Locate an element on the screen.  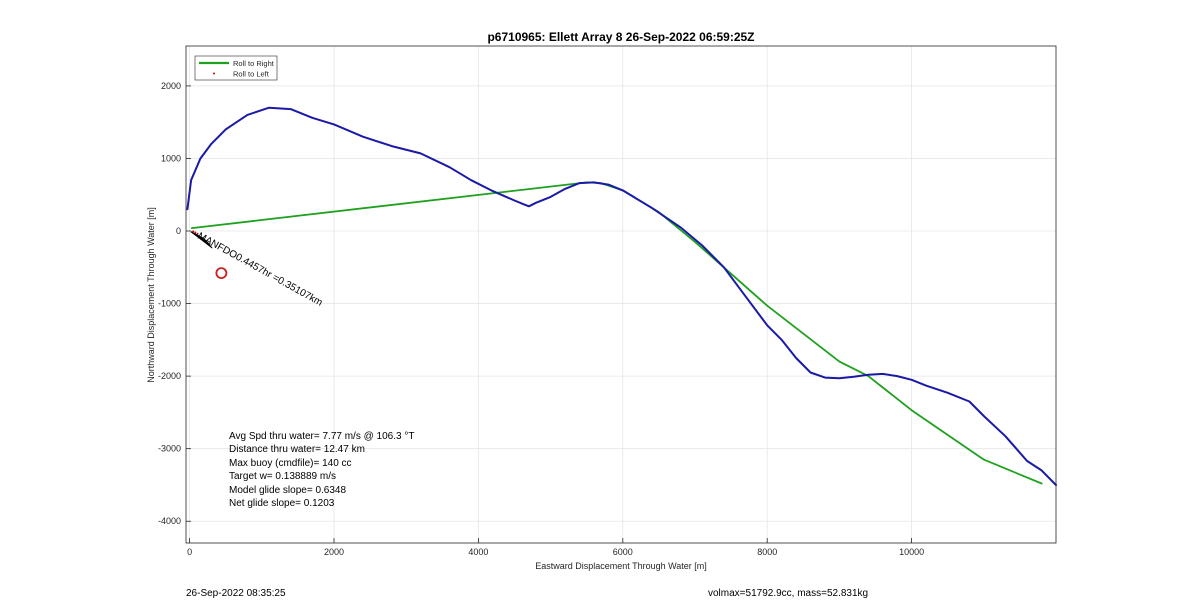
y-tick-label: 1000 is located at coordinates (171, 158).